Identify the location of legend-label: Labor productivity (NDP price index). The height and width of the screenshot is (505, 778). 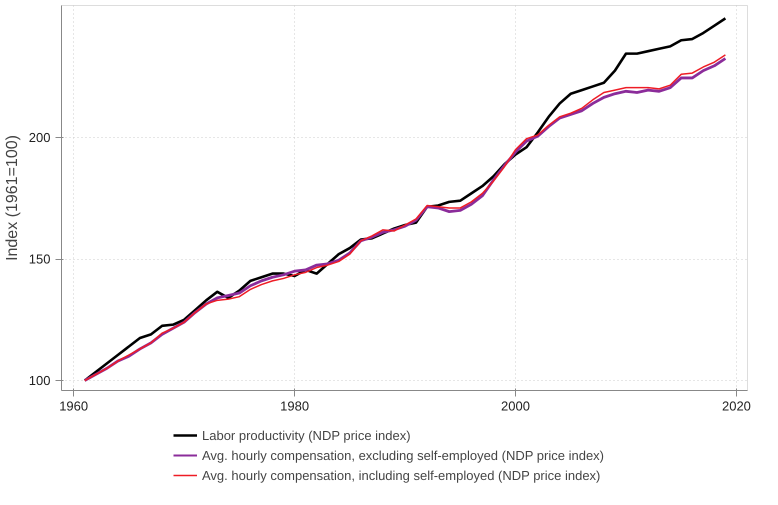
(306, 435).